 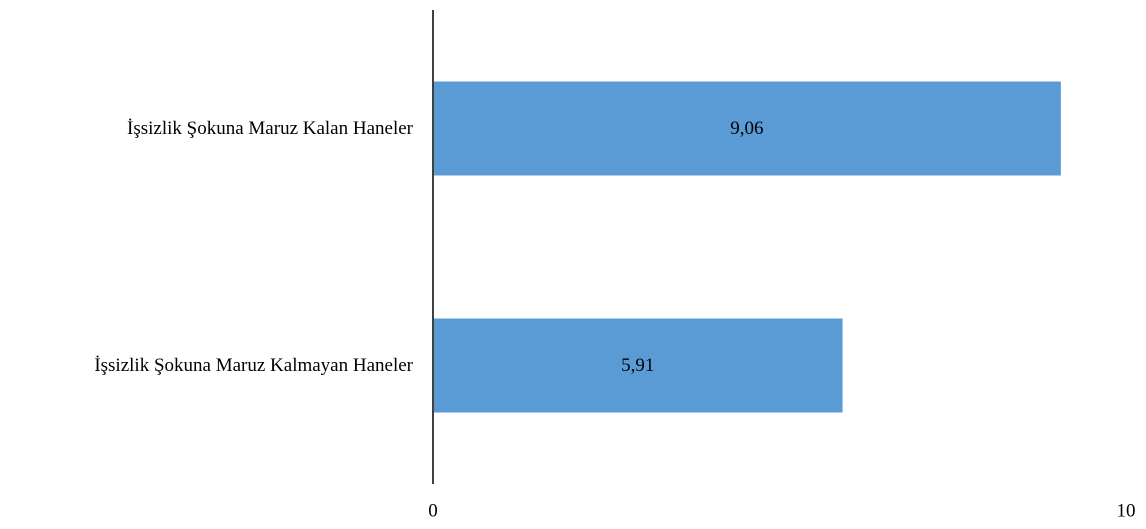 I want to click on x-tick-label: 0, so click(x=433, y=511).